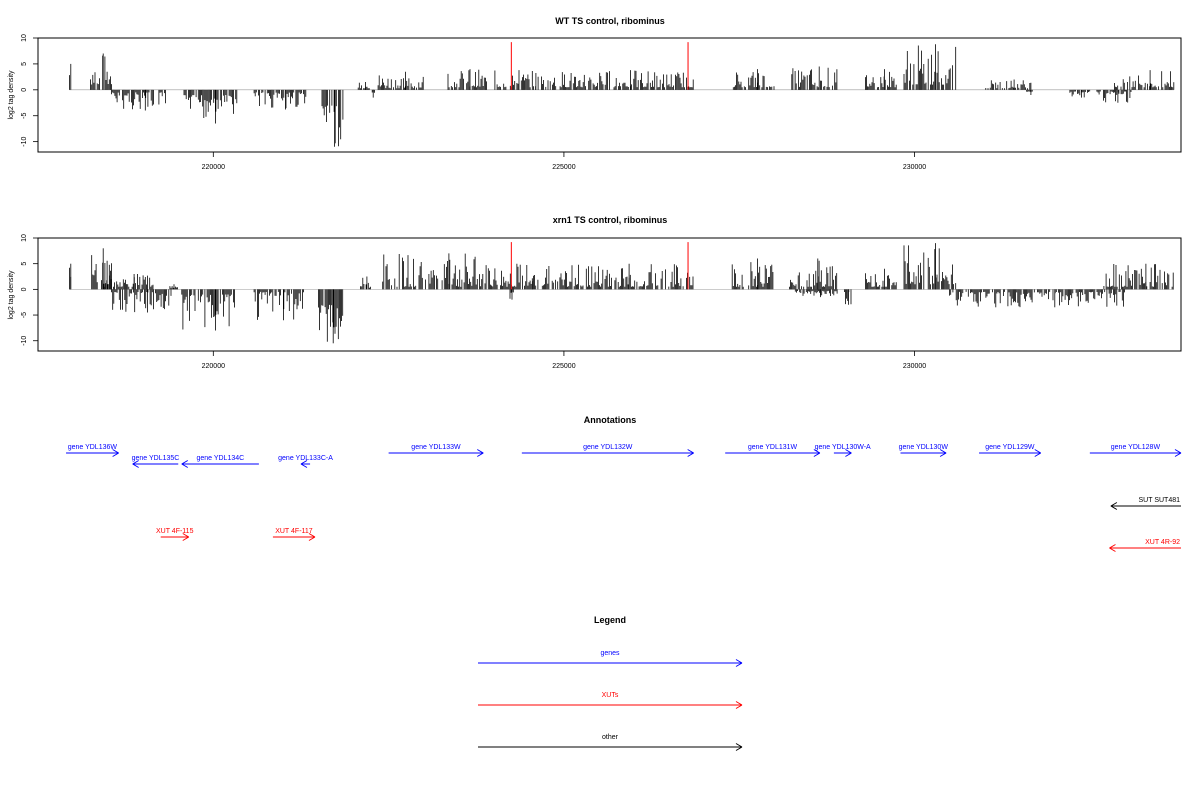  I want to click on annotation-label: SUT SUT481, so click(1160, 500).